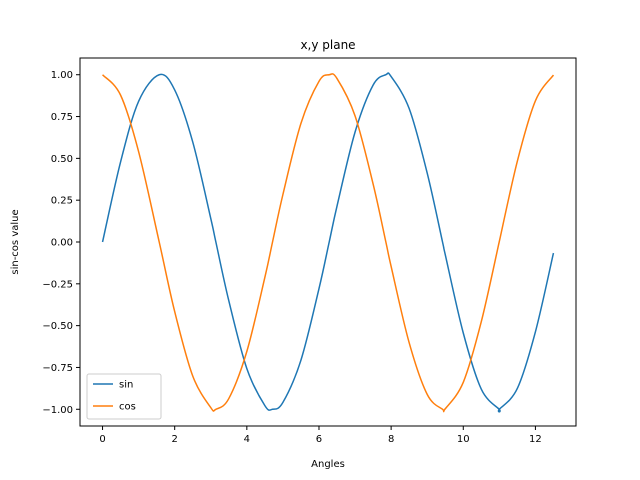 The height and width of the screenshot is (480, 640). I want to click on y-tick-label: 0.00, so click(62, 243).